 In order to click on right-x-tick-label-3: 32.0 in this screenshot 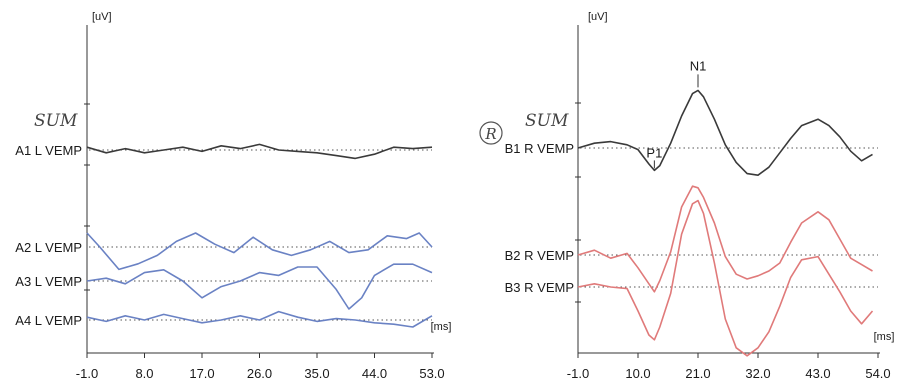, I will do `click(757, 373)`.